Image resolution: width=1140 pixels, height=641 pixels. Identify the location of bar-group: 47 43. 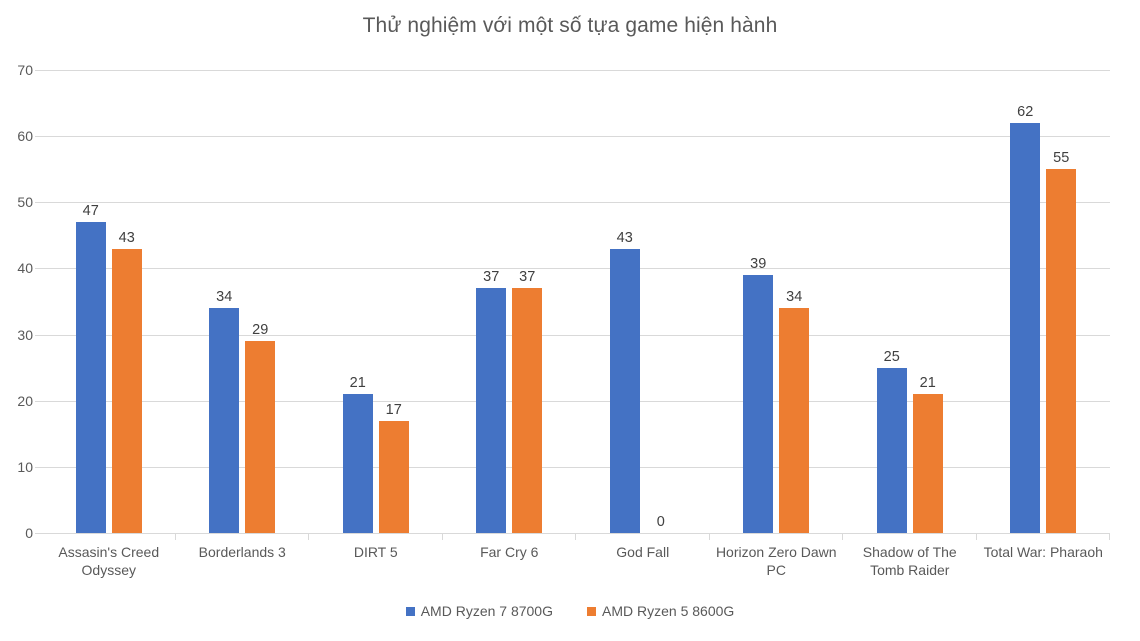
(109, 305).